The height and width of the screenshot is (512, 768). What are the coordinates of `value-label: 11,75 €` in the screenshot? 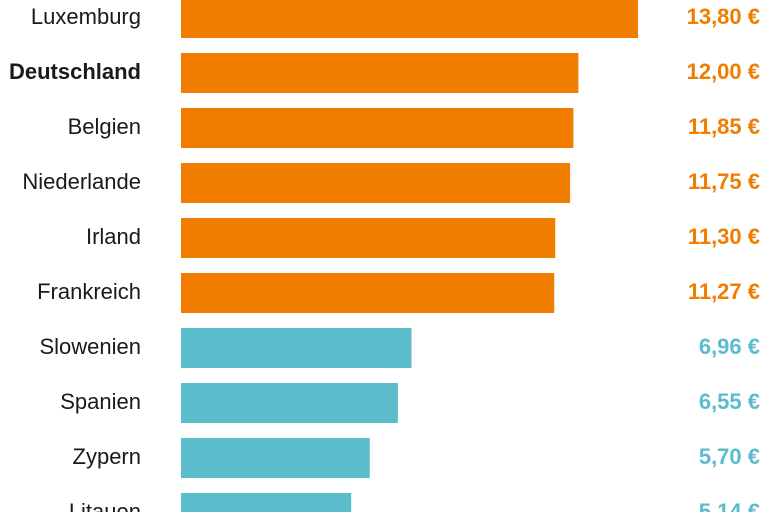 It's located at (724, 181).